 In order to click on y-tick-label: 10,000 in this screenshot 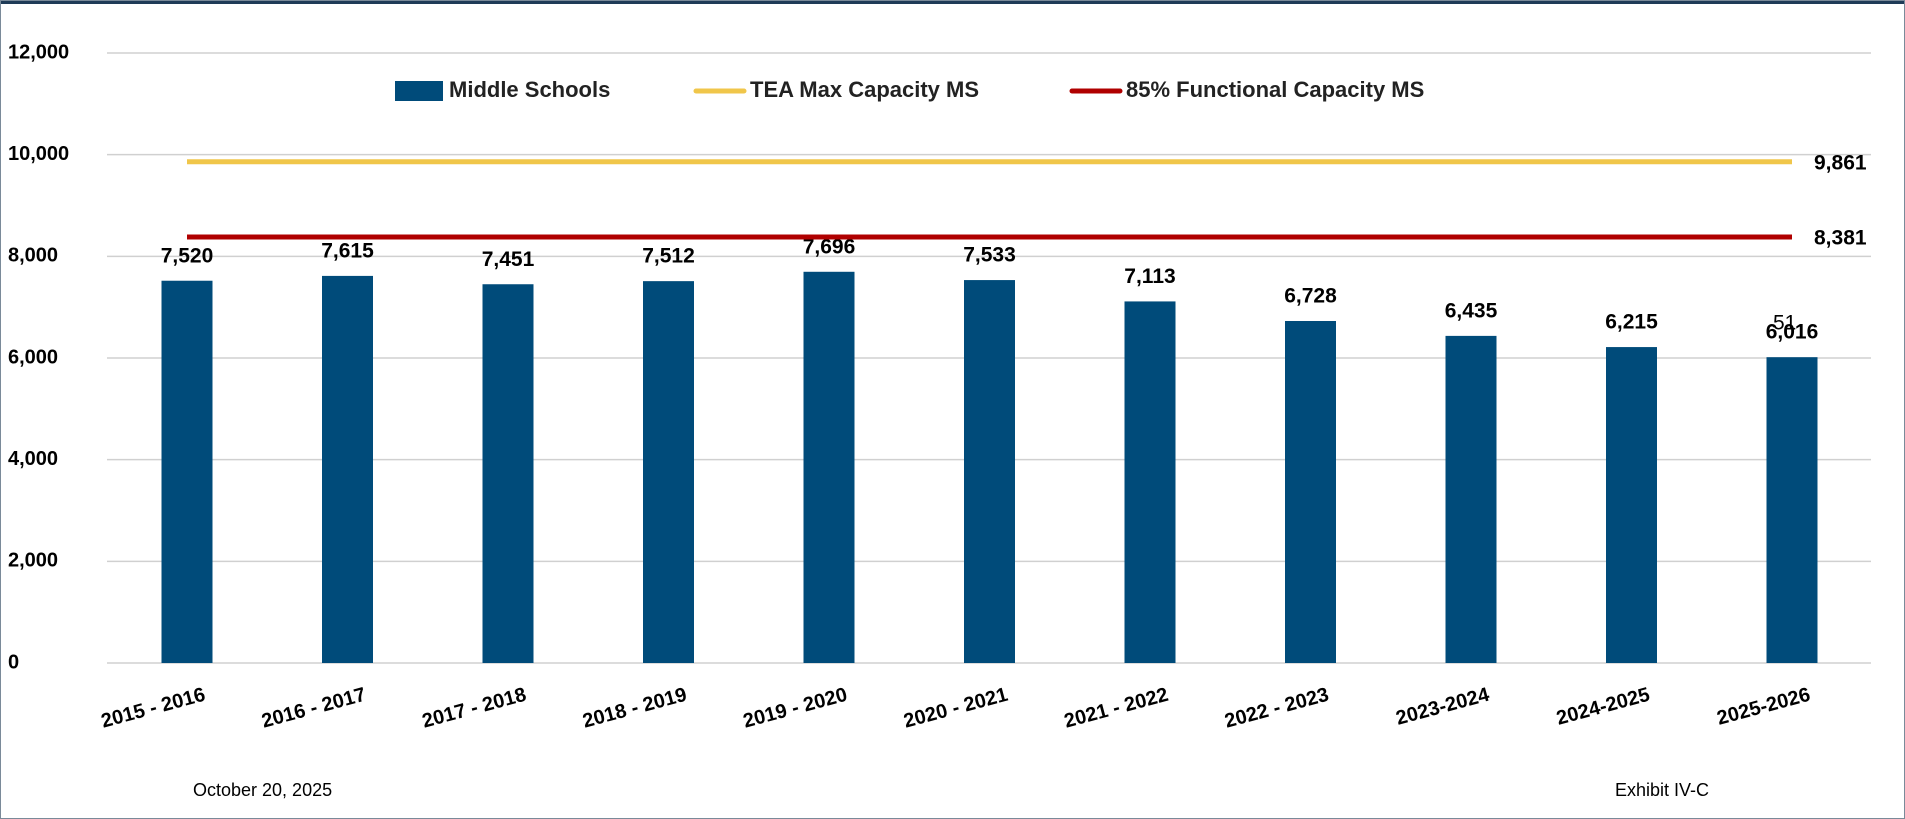, I will do `click(38, 154)`.